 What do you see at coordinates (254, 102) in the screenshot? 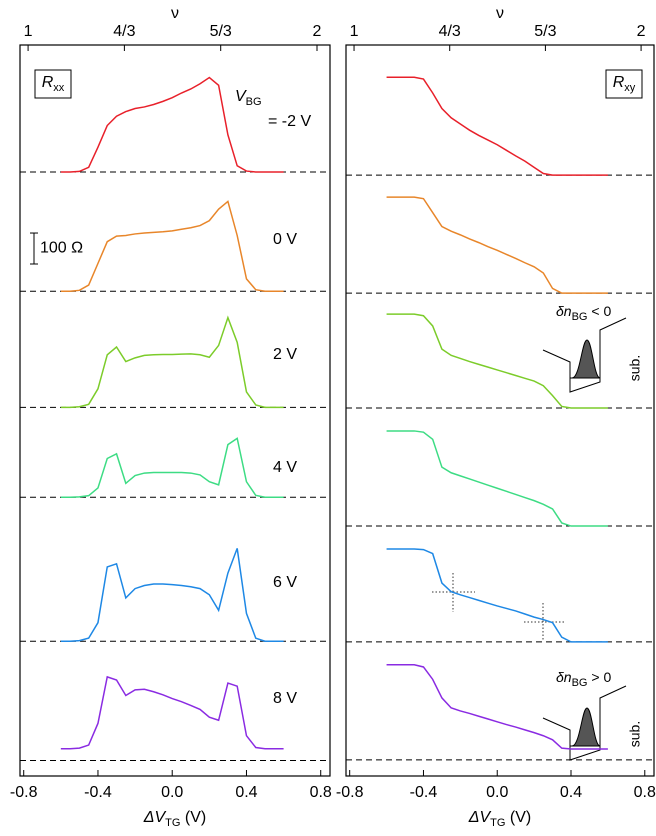
I see `annotation-part: BG` at bounding box center [254, 102].